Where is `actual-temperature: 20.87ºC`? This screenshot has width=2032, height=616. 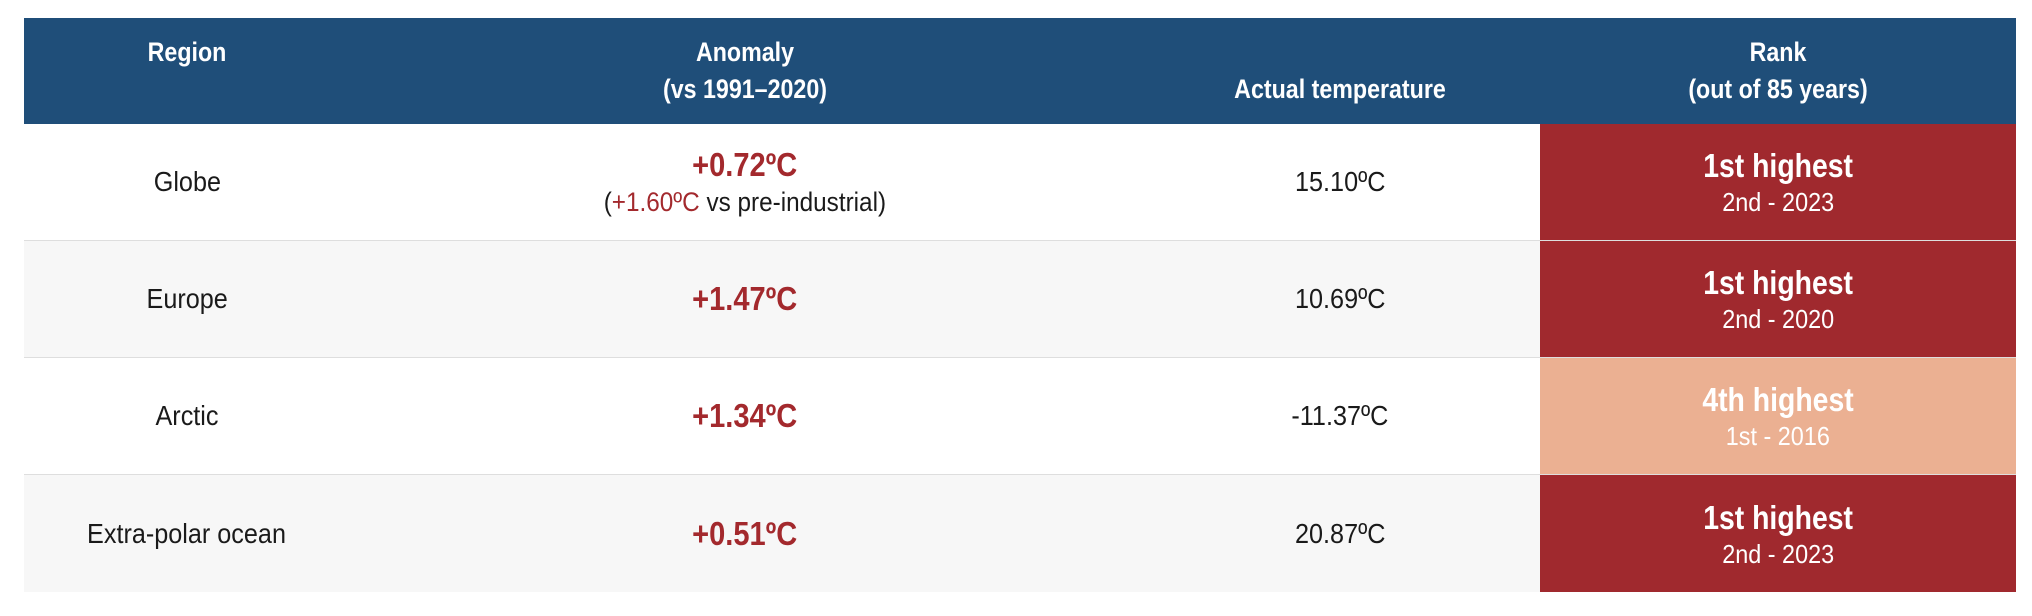
actual-temperature: 20.87ºC is located at coordinates (1340, 533).